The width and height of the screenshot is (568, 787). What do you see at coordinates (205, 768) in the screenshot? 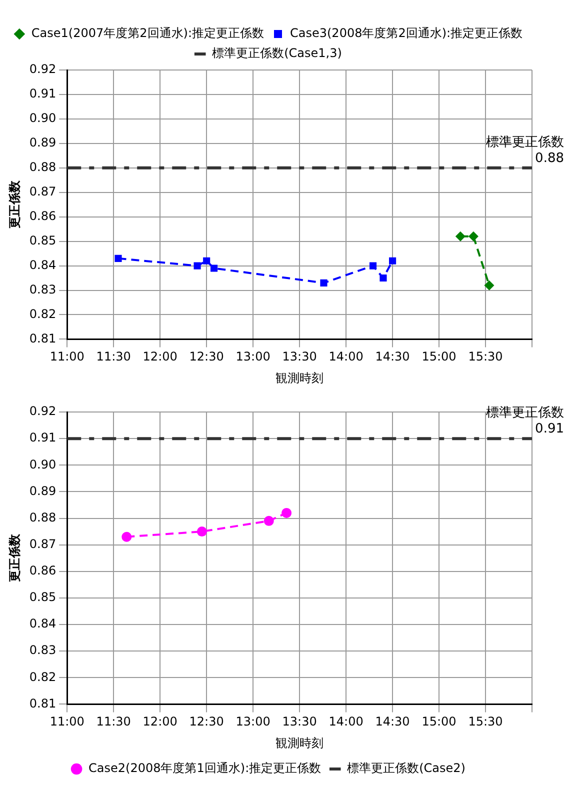
I see `legend-label: Case2(2008年度第1回通水):推定更正係数` at bounding box center [205, 768].